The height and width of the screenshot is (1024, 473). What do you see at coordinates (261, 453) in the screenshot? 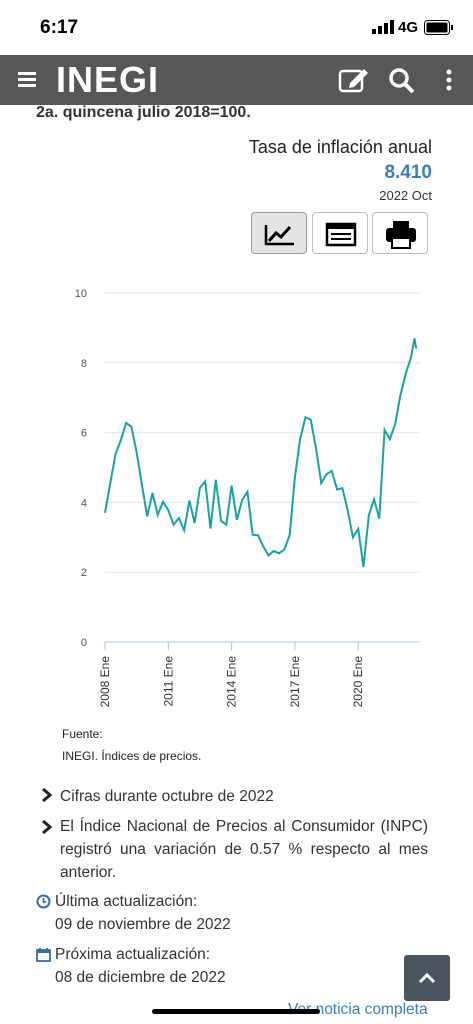
I see `line-series` at bounding box center [261, 453].